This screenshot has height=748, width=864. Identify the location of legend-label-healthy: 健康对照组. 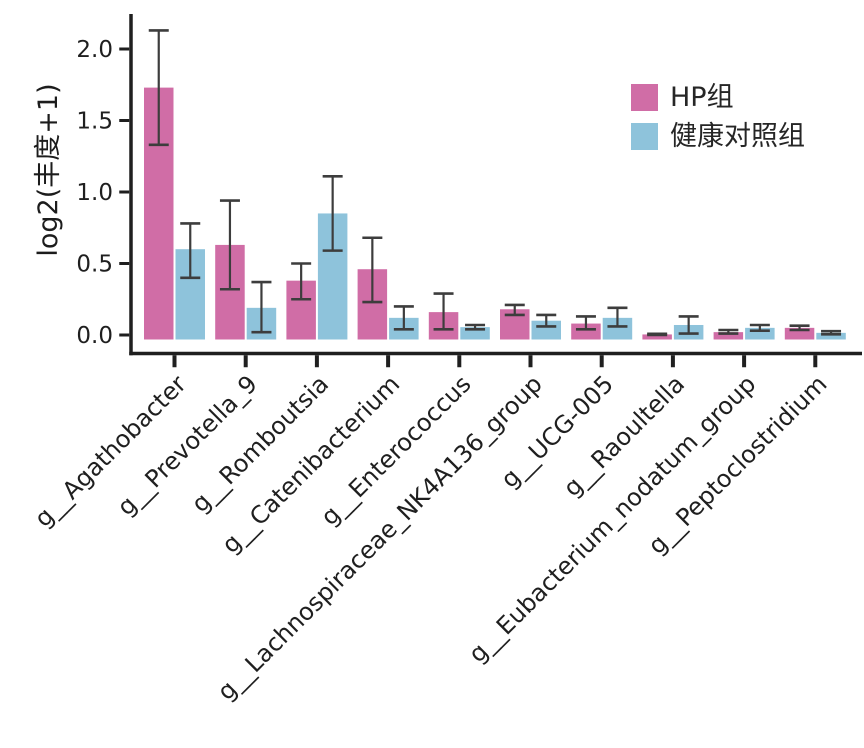
(737, 136).